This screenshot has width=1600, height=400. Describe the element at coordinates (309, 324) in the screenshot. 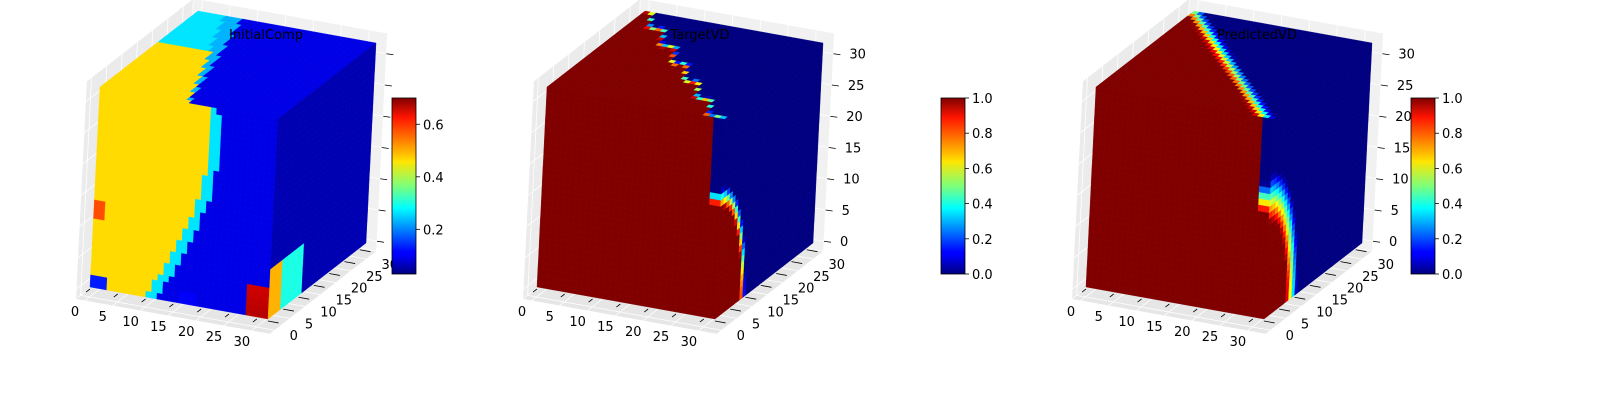

I see `y-tick-label: 5` at that location.